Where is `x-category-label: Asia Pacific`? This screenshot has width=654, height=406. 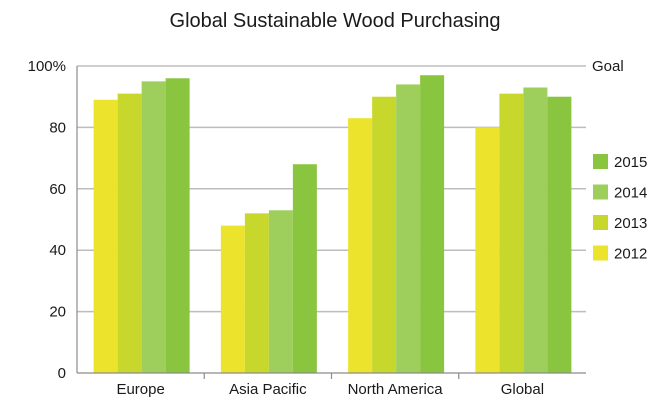
x-category-label: Asia Pacific is located at coordinates (268, 389).